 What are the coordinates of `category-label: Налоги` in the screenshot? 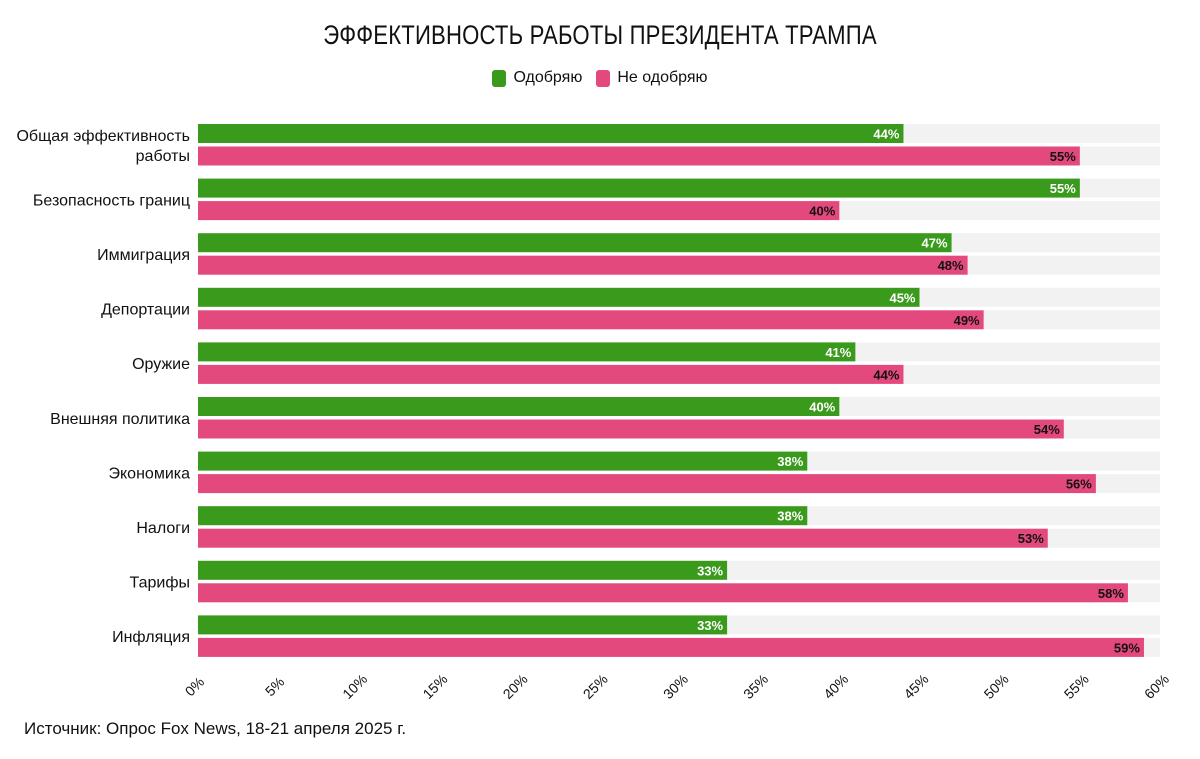 It's located at (163, 528).